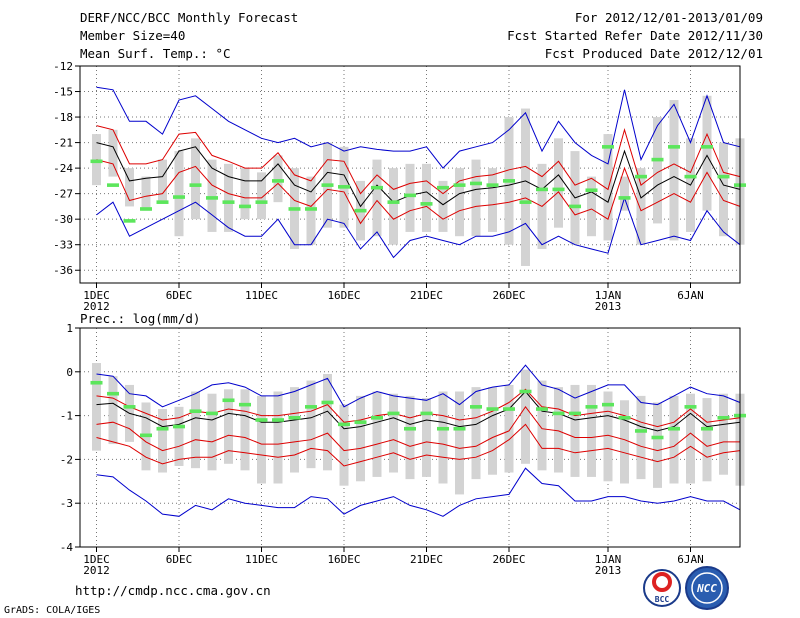 The image size is (800, 618). Describe the element at coordinates (63, 92) in the screenshot. I see `y-tick-label: -15` at that location.